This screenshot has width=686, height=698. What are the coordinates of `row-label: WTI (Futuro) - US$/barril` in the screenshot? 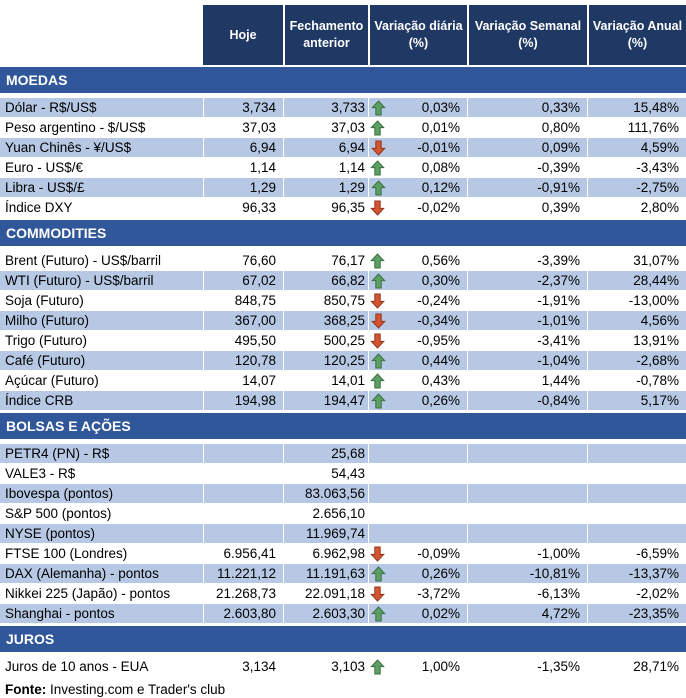 It's located at (79, 280).